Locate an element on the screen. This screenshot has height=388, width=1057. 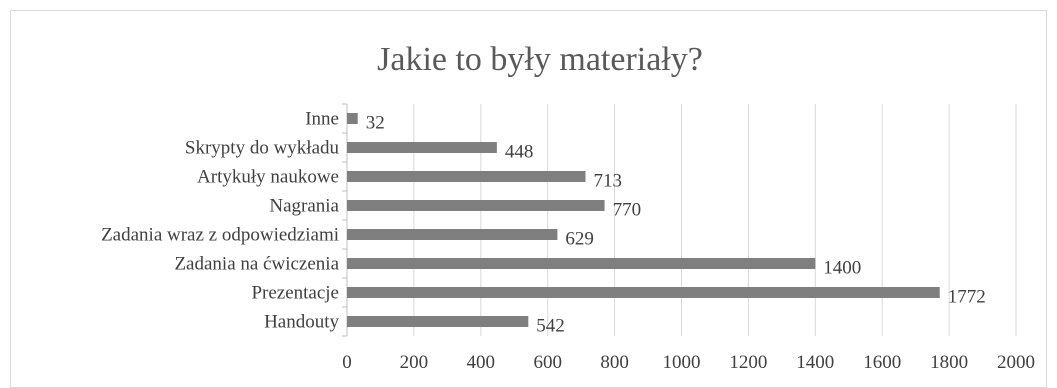
category-label: Skrypty do wykładu is located at coordinates (262, 148).